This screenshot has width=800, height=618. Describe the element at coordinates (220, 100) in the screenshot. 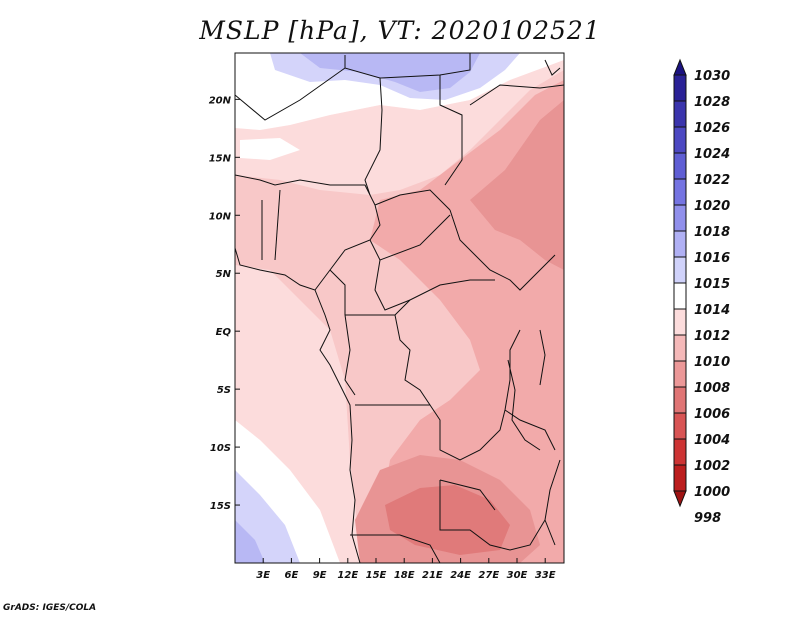

I see `lat-tick-label: 20N` at that location.